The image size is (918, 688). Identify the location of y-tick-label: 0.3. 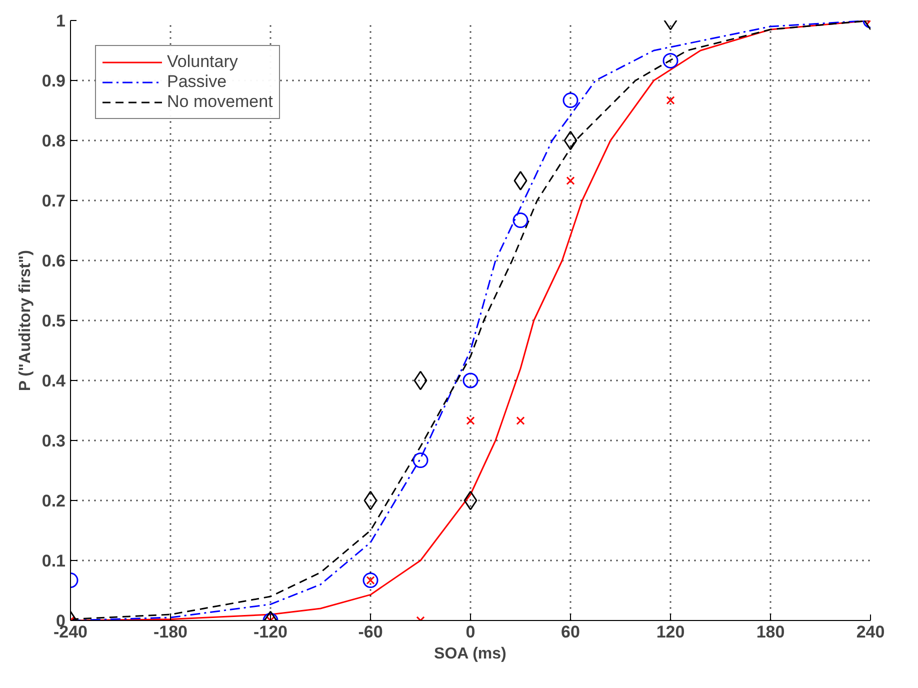
(54, 441).